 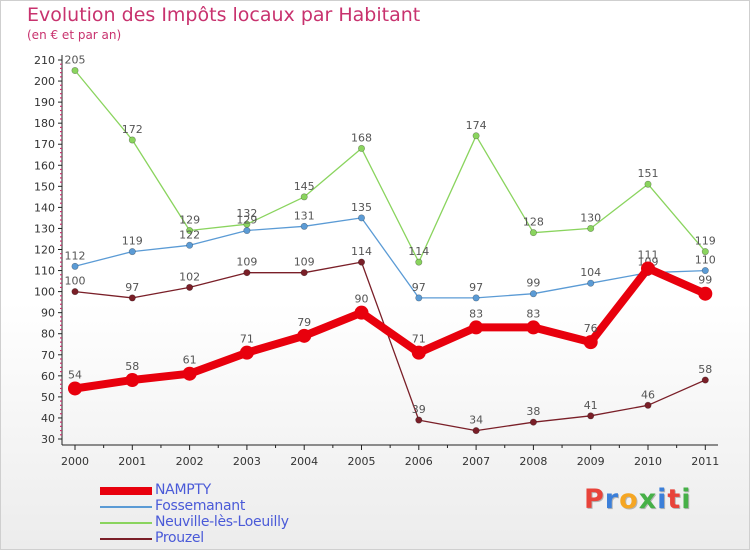 I want to click on x-tick-label: 2011, so click(x=705, y=461).